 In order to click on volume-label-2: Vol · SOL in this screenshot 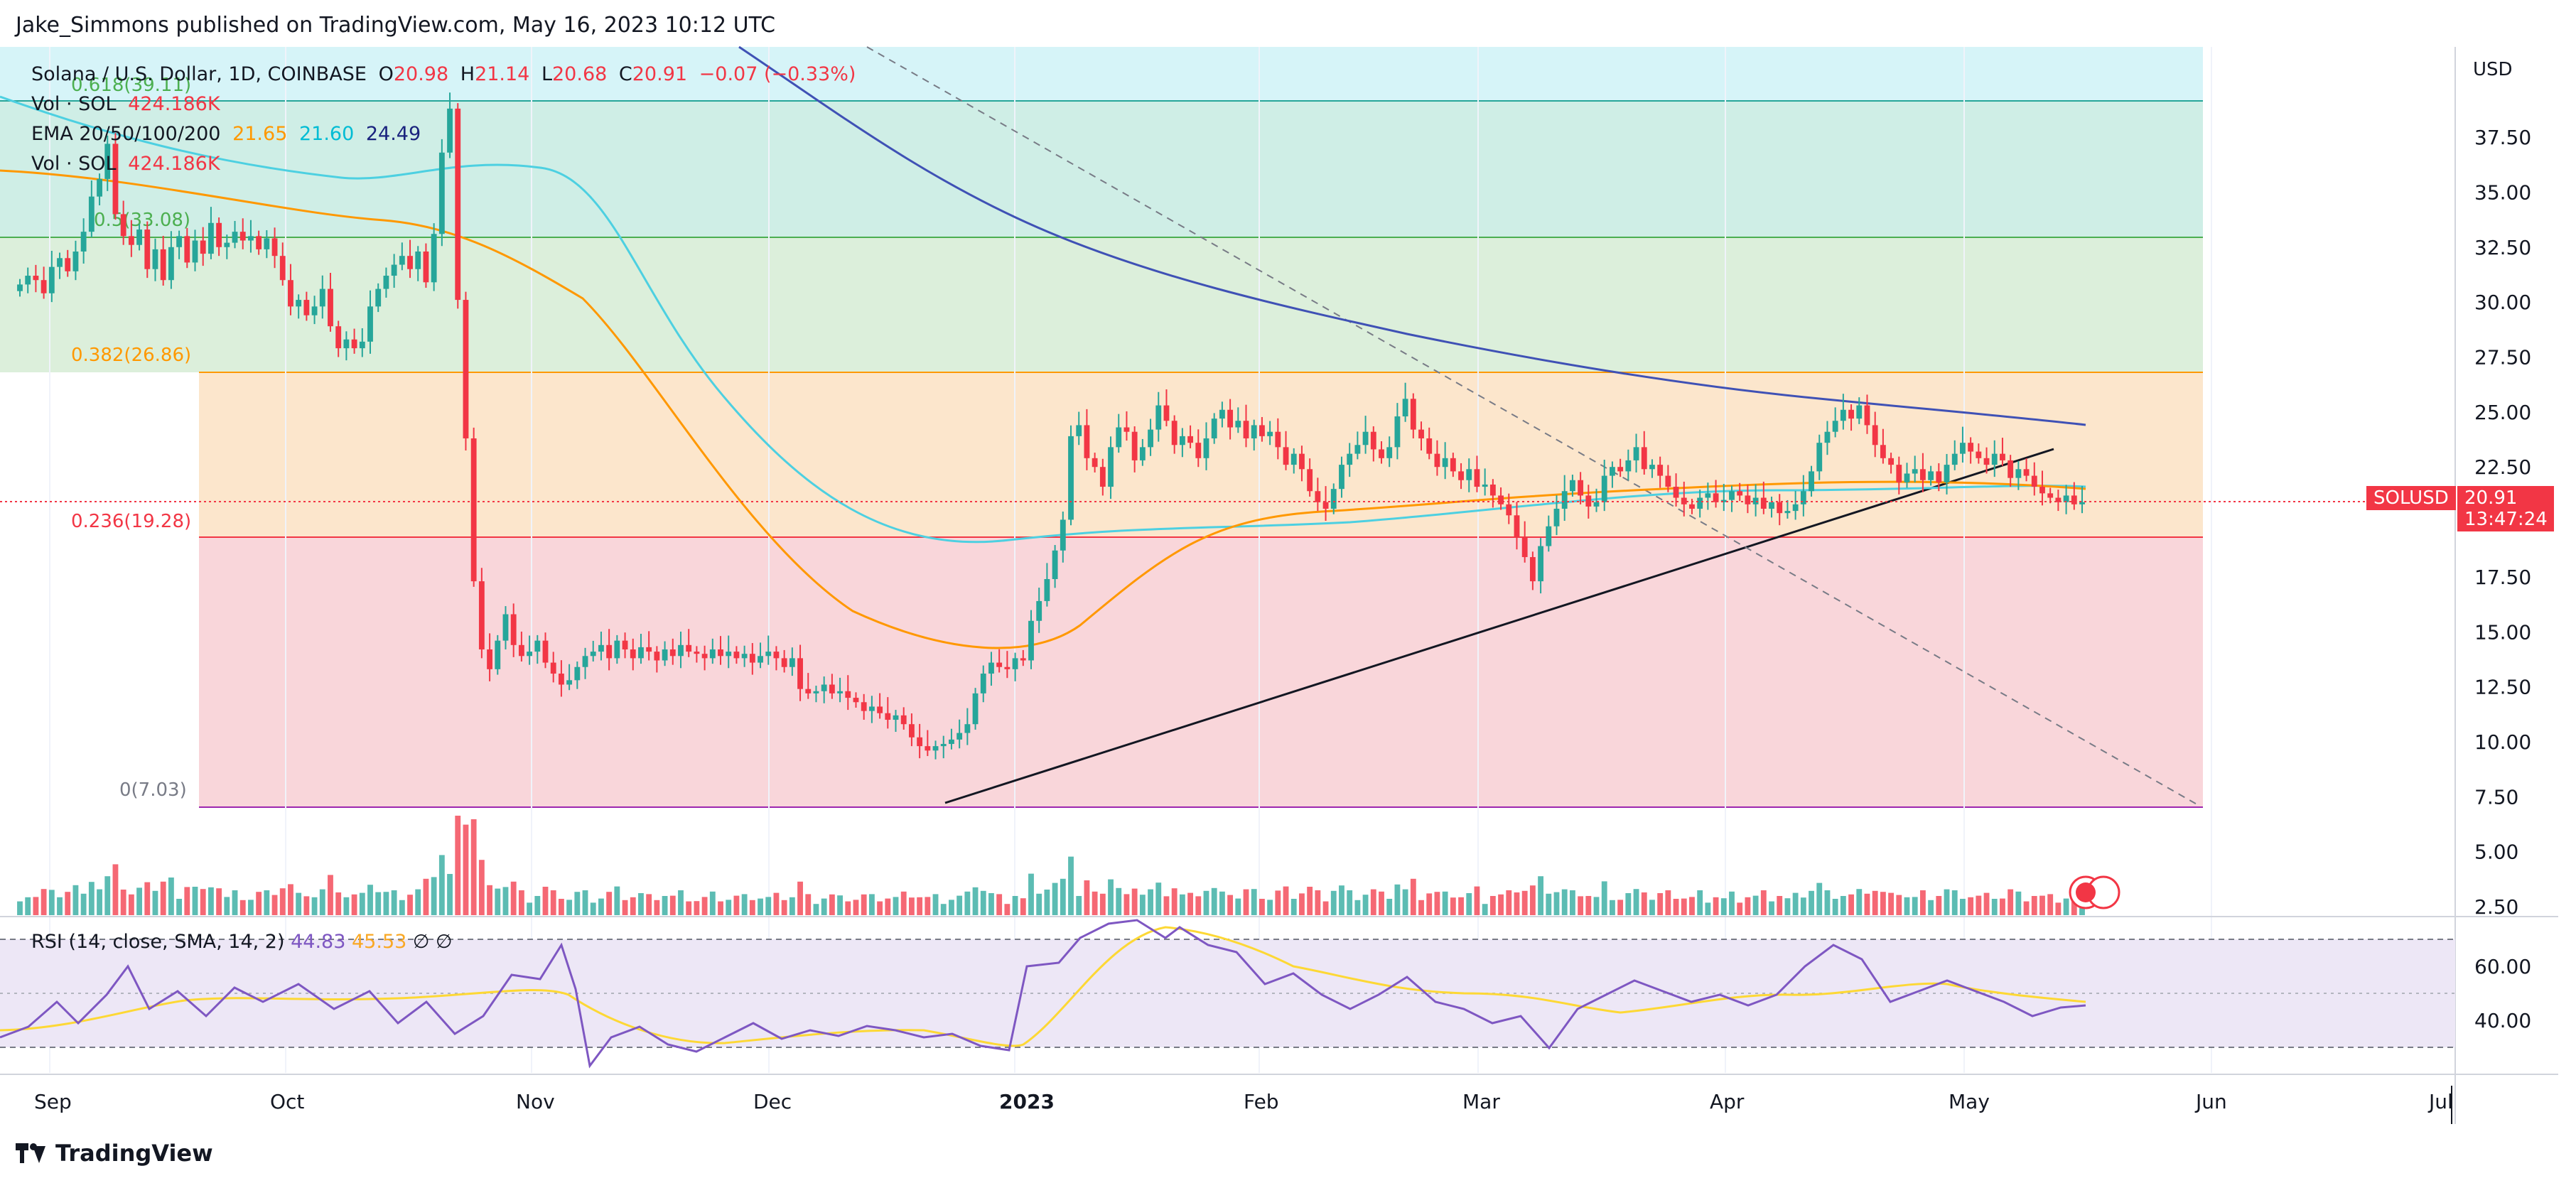, I will do `click(74, 164)`.